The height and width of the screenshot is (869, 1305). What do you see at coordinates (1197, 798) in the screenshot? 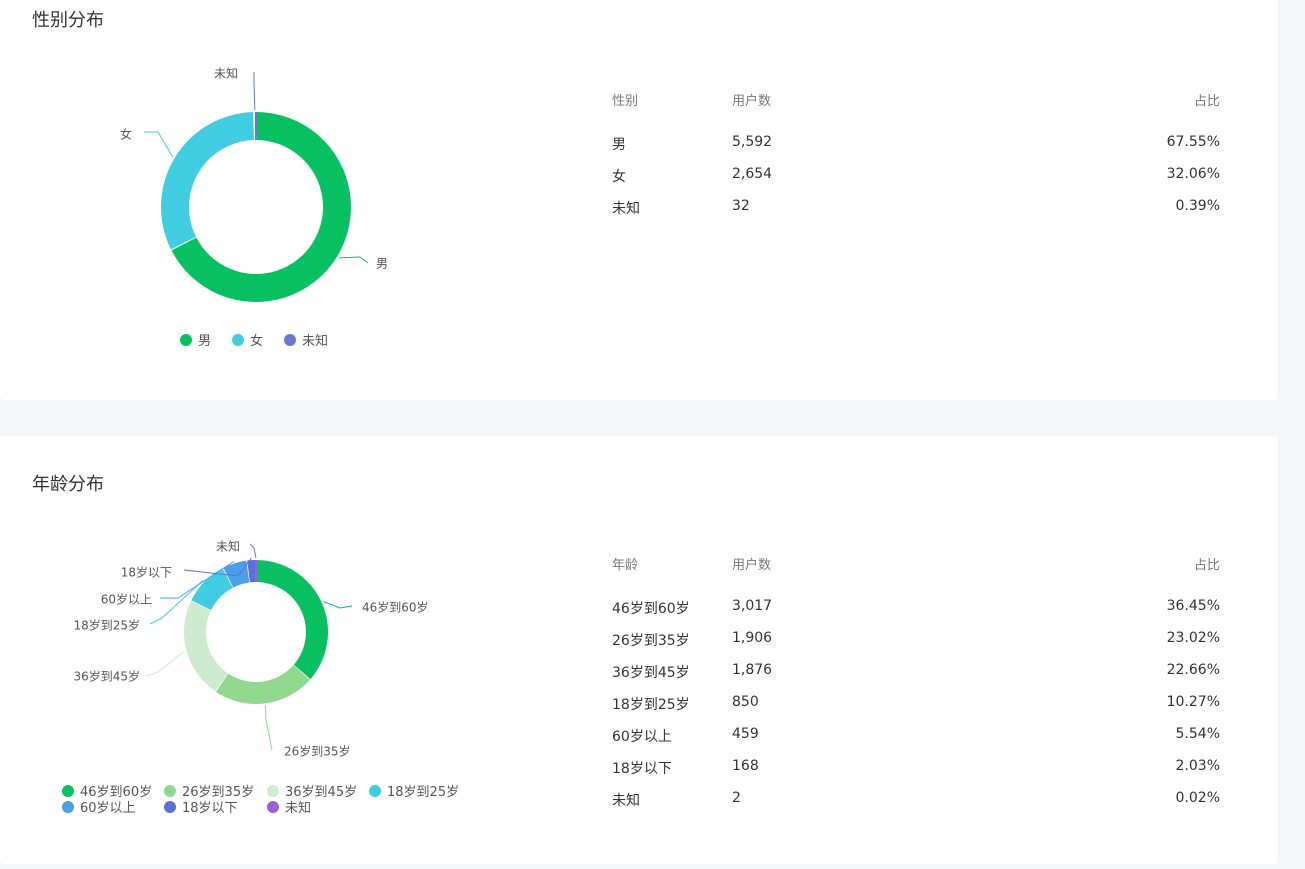
I see `row-pct: 0.02%` at bounding box center [1197, 798].